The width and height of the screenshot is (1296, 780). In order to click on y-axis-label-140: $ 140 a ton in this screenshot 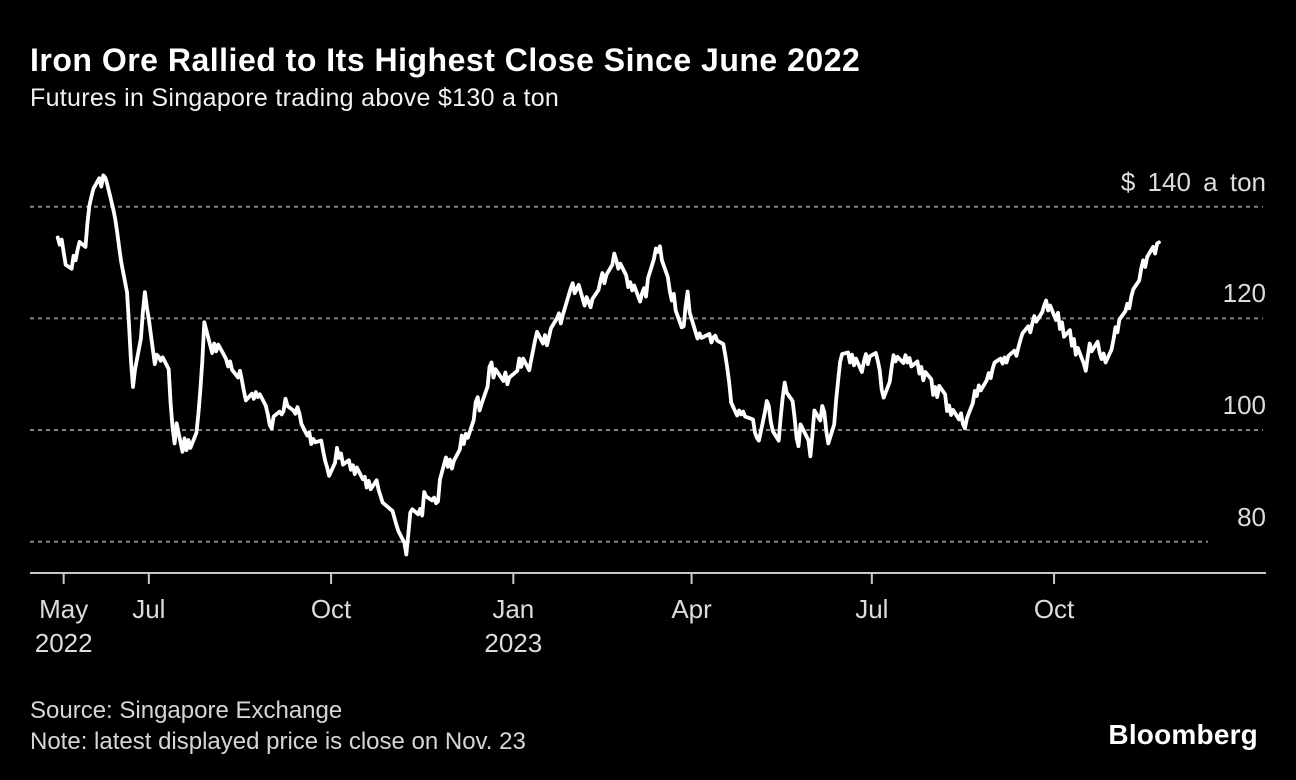, I will do `click(1193, 181)`.